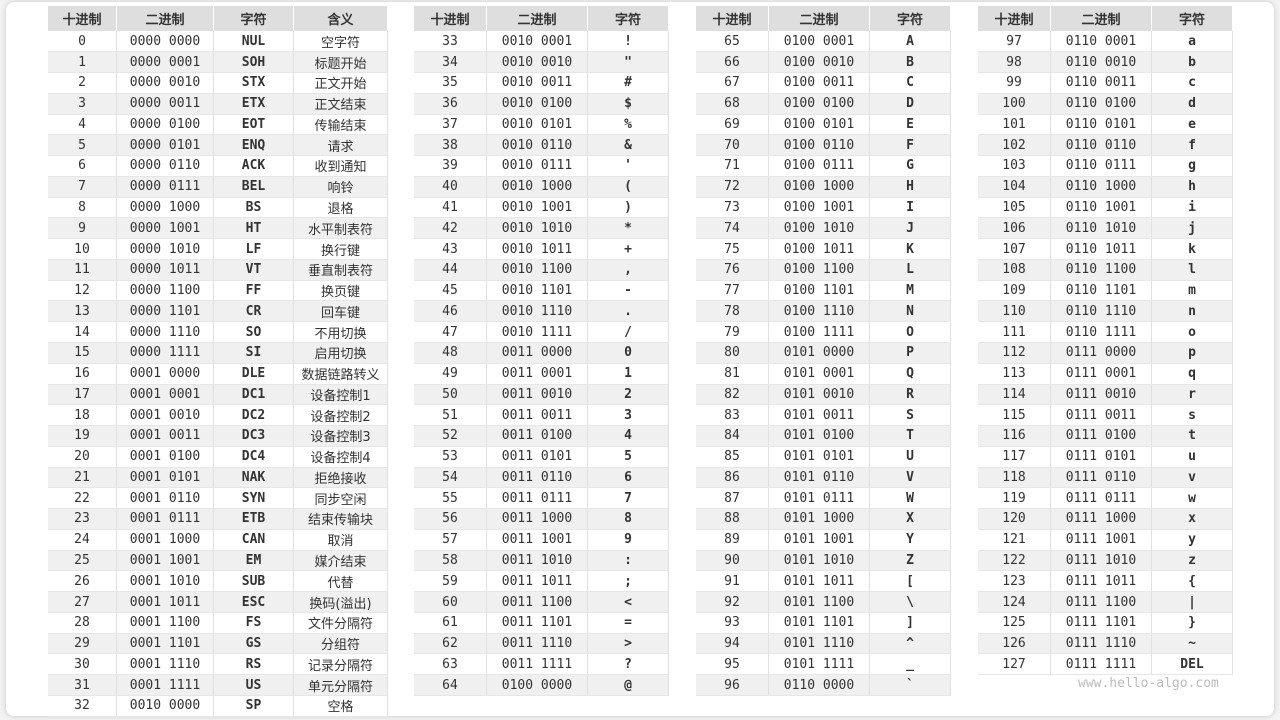  I want to click on decimal-cell: 85, so click(732, 457).